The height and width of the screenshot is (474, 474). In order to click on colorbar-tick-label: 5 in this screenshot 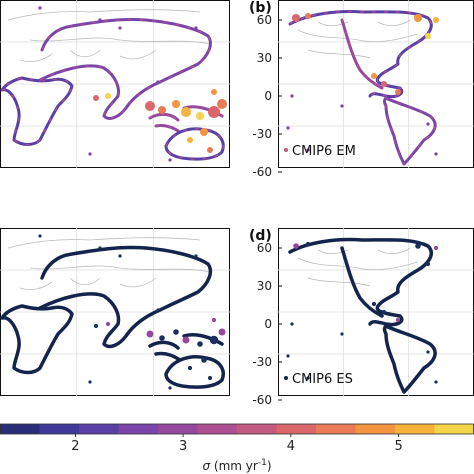, I will do `click(398, 446)`.